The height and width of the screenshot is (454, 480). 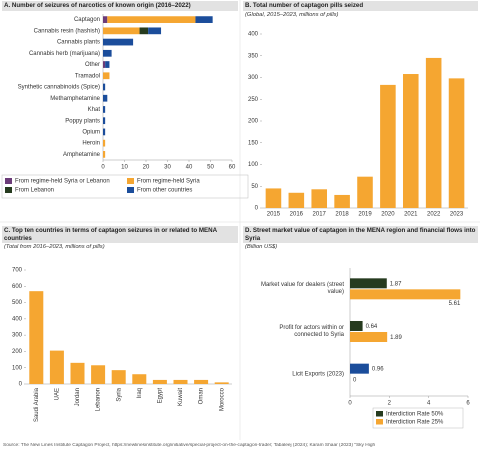 What do you see at coordinates (87, 76) in the screenshot?
I see `y-tick-label: Tramadol` at bounding box center [87, 76].